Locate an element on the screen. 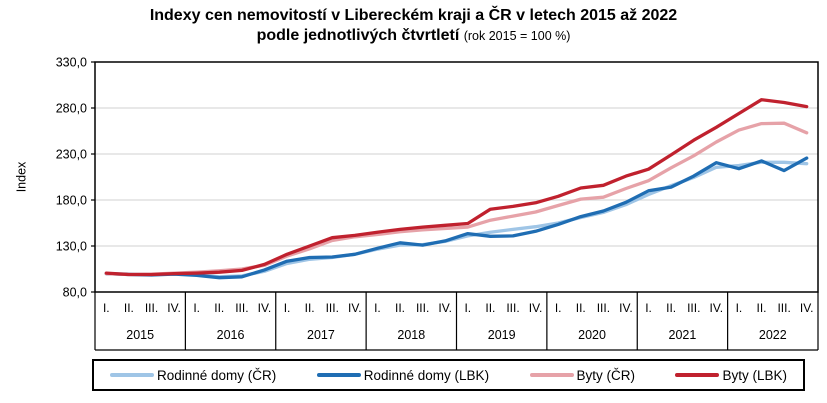  y-tick-label: 180,0 is located at coordinates (71, 201).